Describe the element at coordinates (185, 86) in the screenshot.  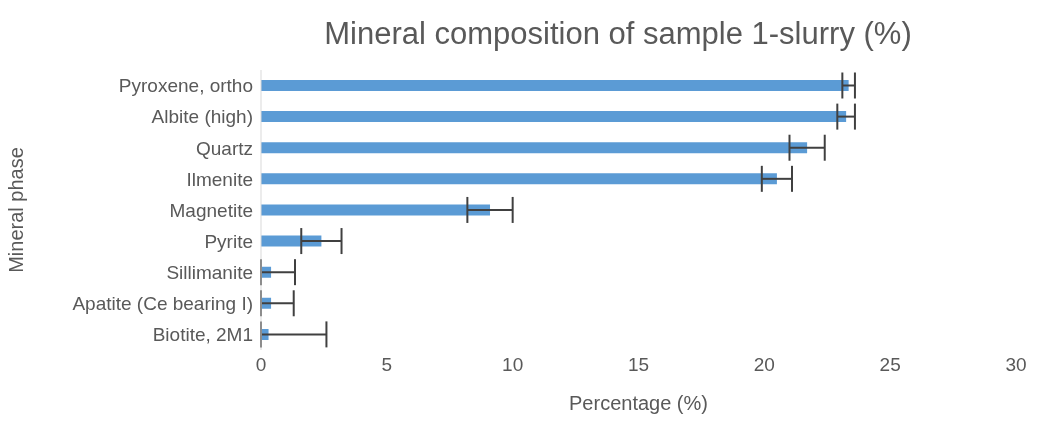
I see `y-tick-label: Pyroxene, ortho` at that location.